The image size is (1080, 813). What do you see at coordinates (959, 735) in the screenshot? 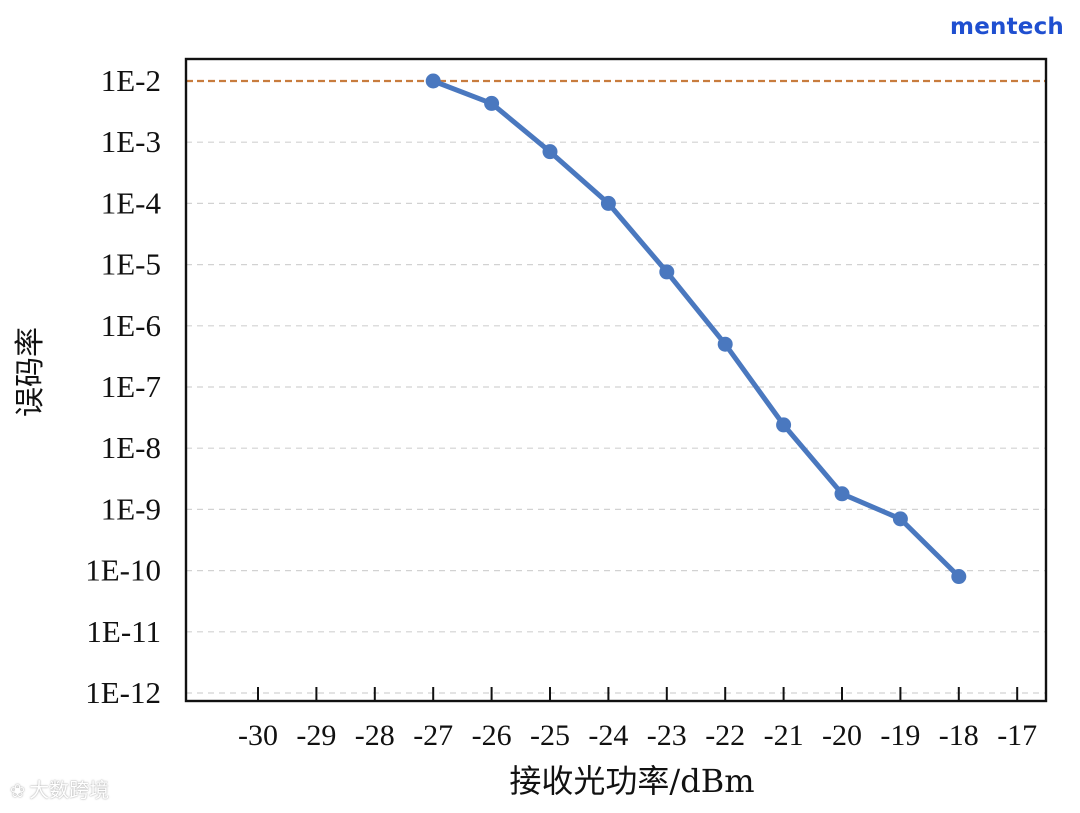
I see `x-tick-label: -18` at bounding box center [959, 735].